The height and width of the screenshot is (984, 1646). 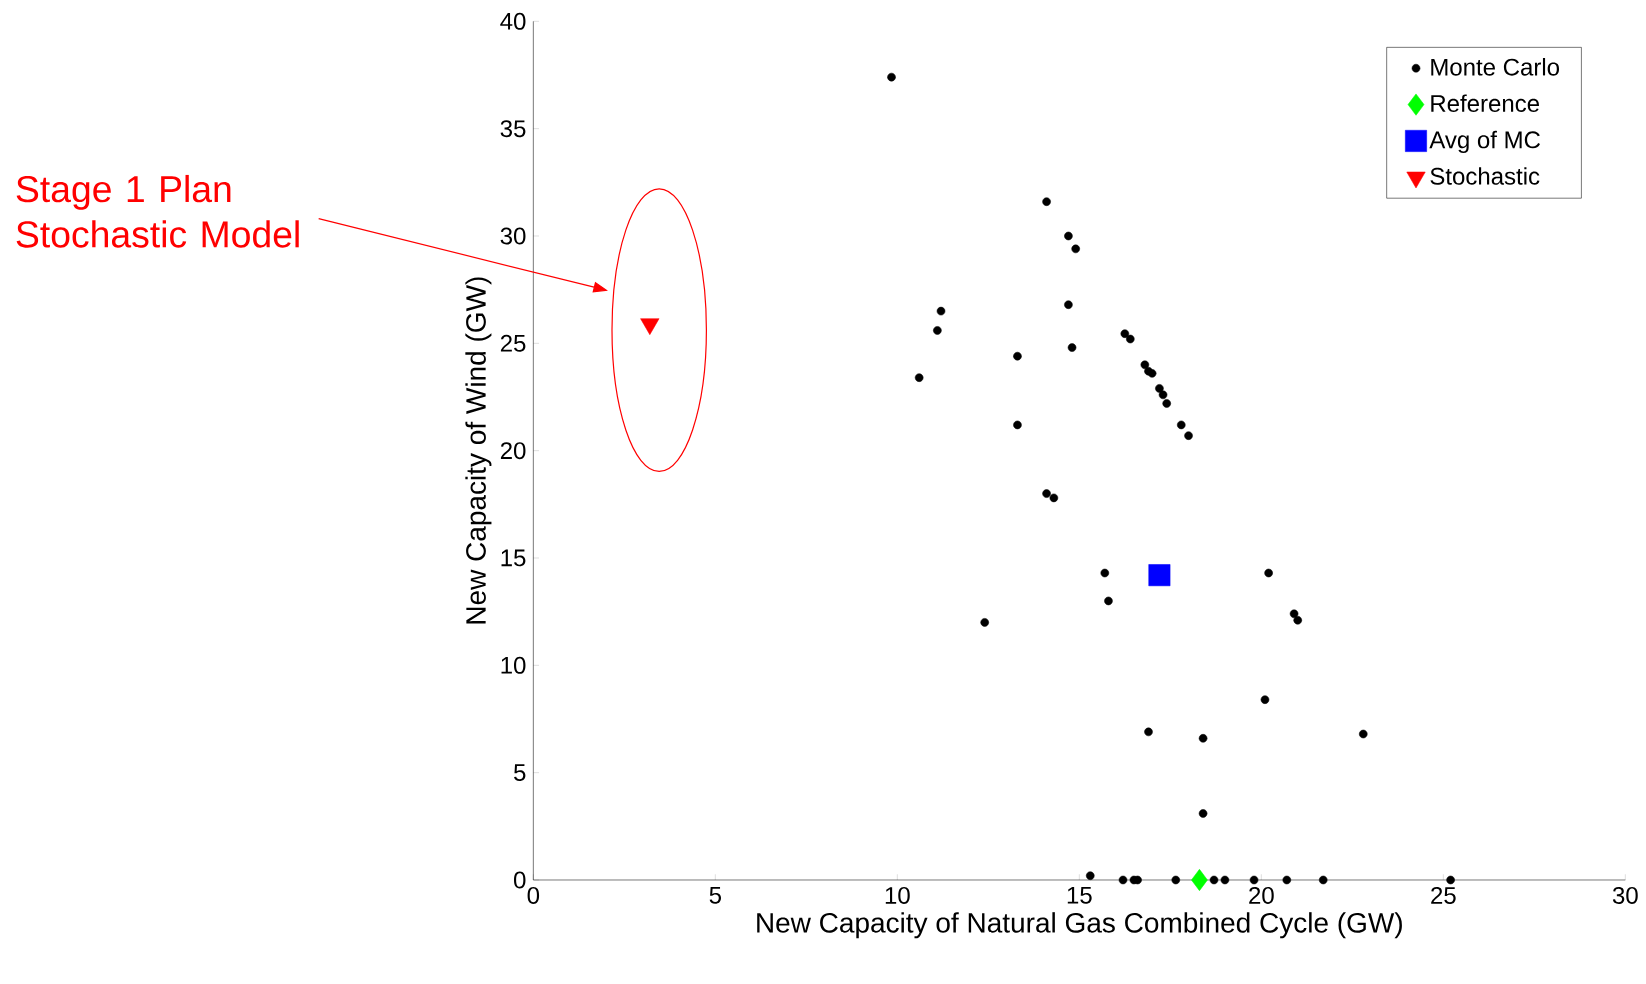 What do you see at coordinates (520, 773) in the screenshot?
I see `y-tick-label: 5` at bounding box center [520, 773].